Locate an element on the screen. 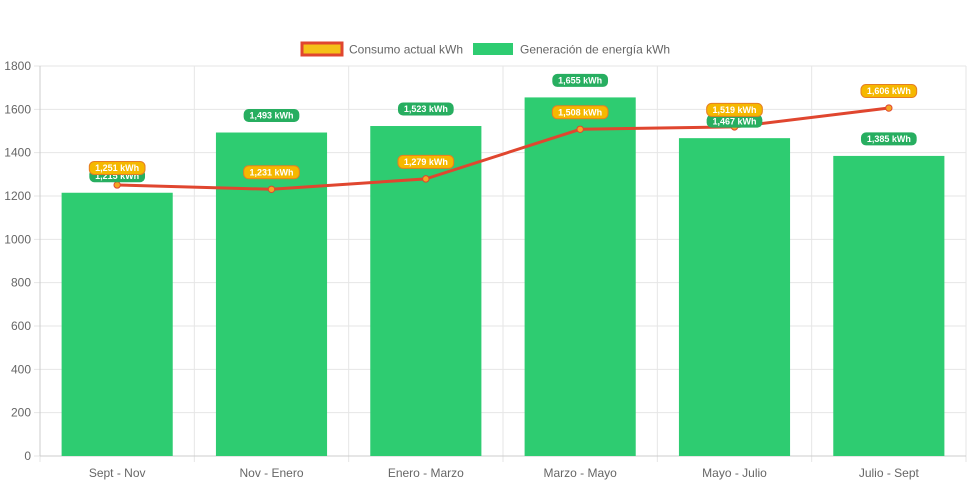 The height and width of the screenshot is (485, 971). y-tick-label: 200 is located at coordinates (21, 413).